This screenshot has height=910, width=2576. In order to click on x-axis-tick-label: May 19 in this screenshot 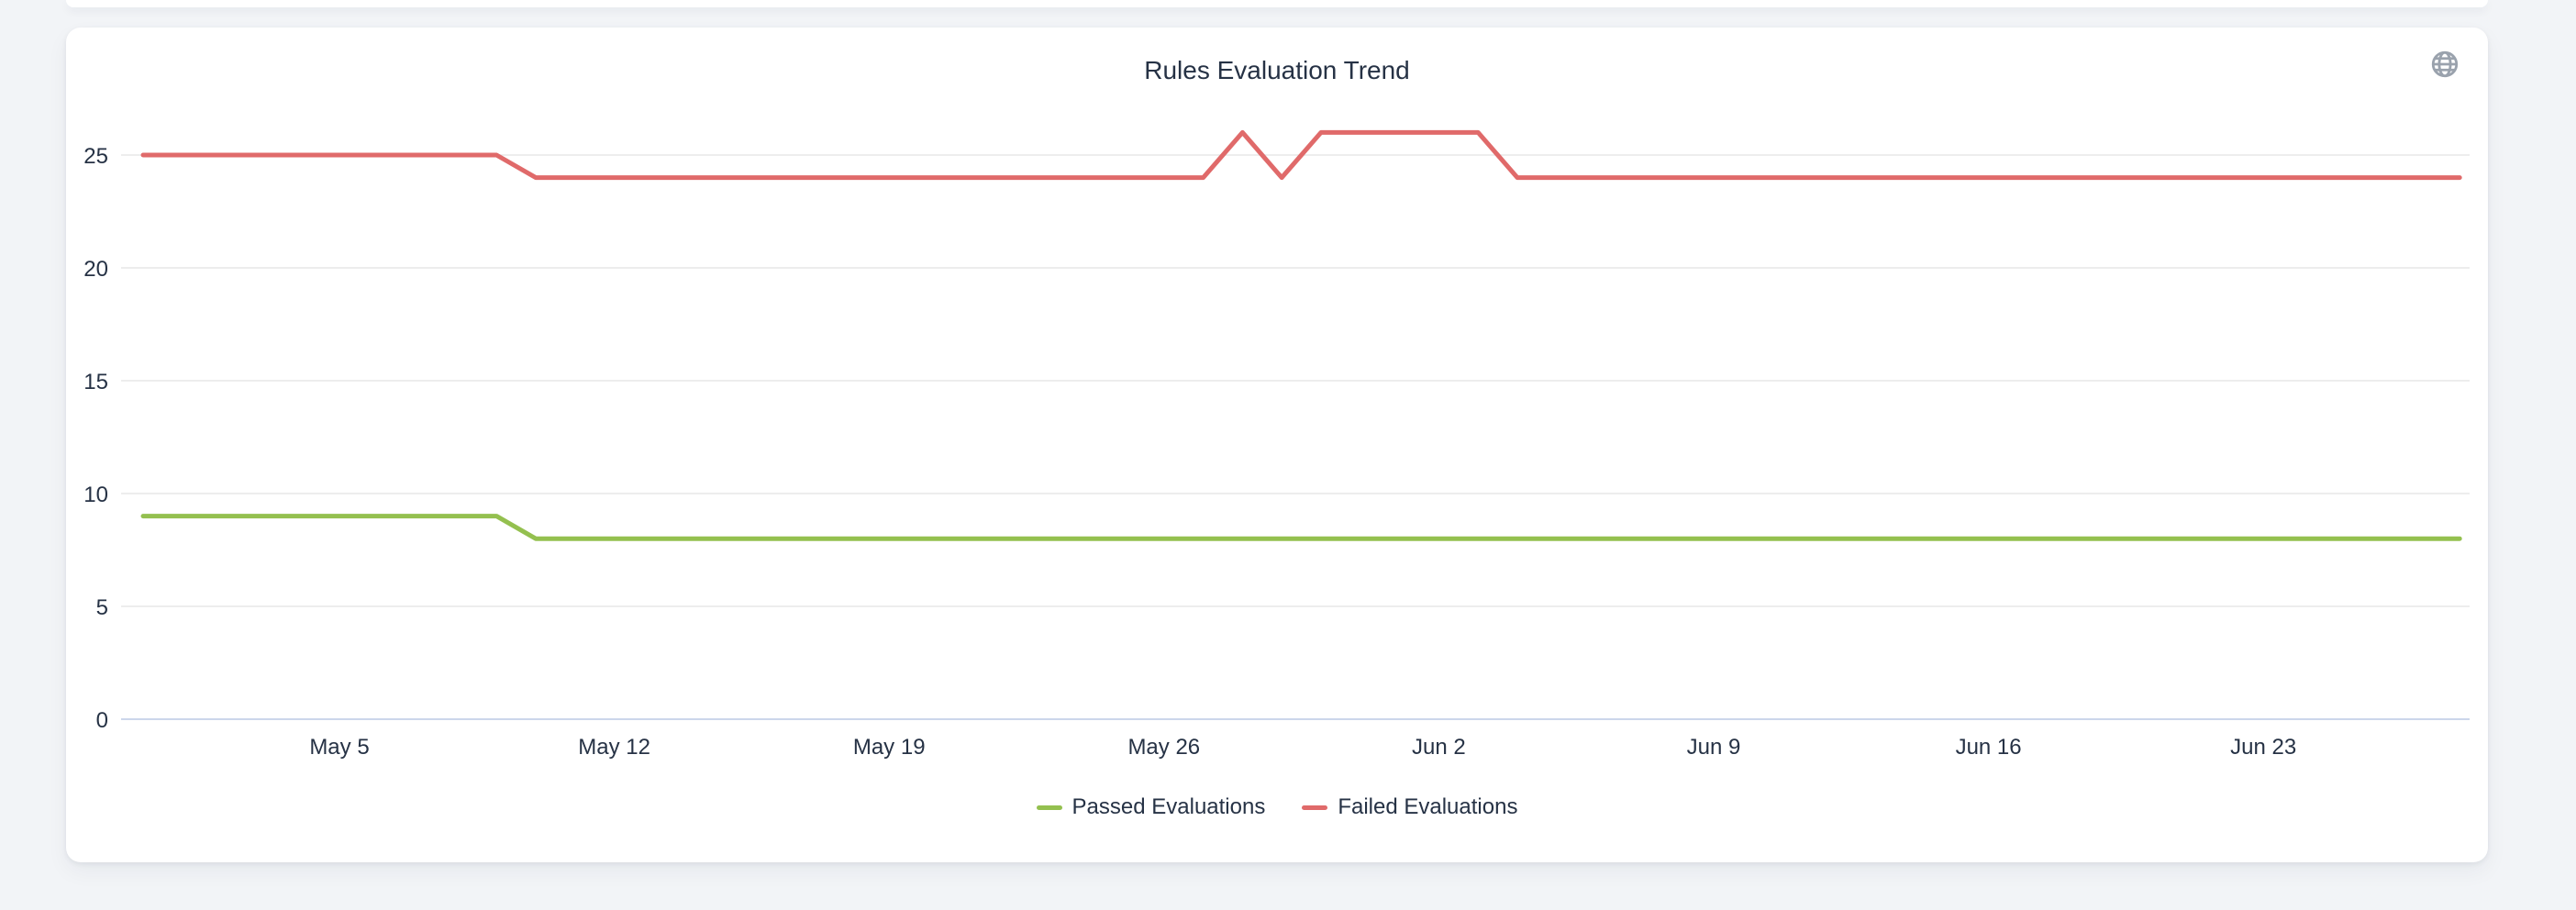, I will do `click(889, 747)`.